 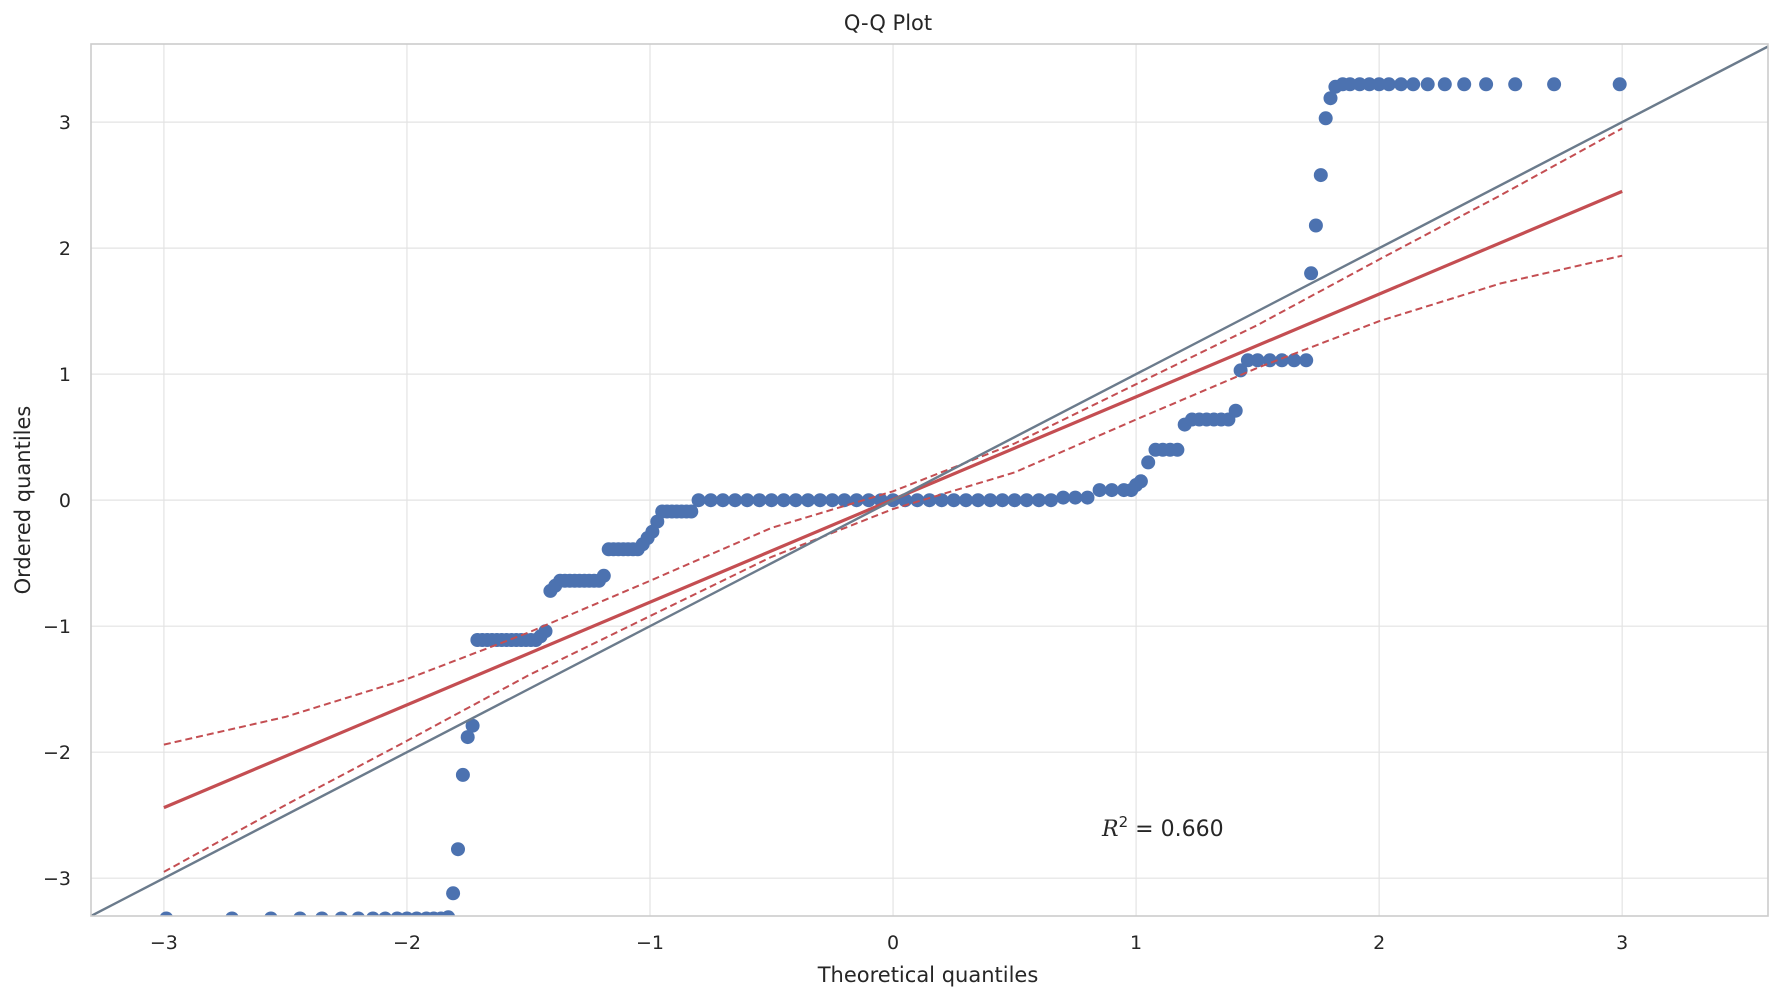 What do you see at coordinates (57, 501) in the screenshot?
I see `y-tick-labels: −3 −2 −1 0 1 2 3` at bounding box center [57, 501].